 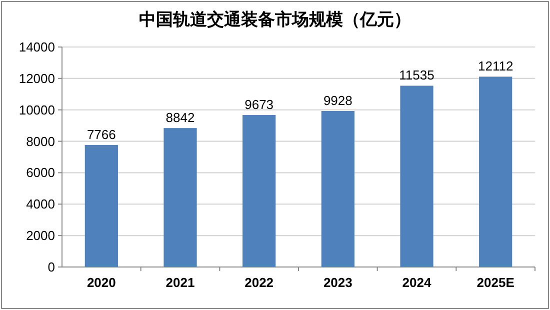 I want to click on y-tick-label: 12000, so click(x=36, y=78).